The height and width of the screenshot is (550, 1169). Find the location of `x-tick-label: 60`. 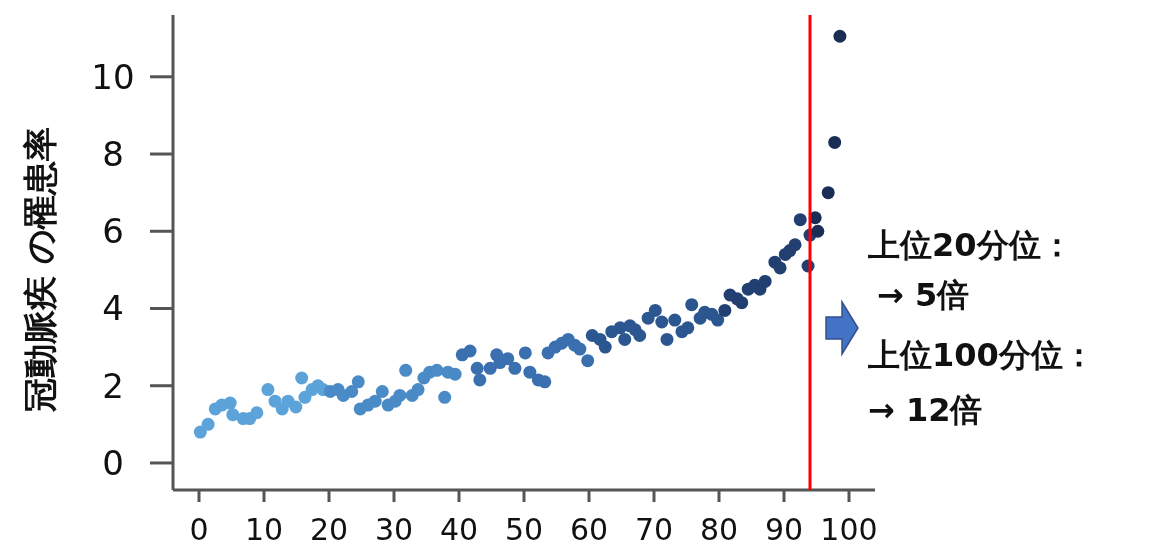

x-tick-label: 60 is located at coordinates (589, 529).